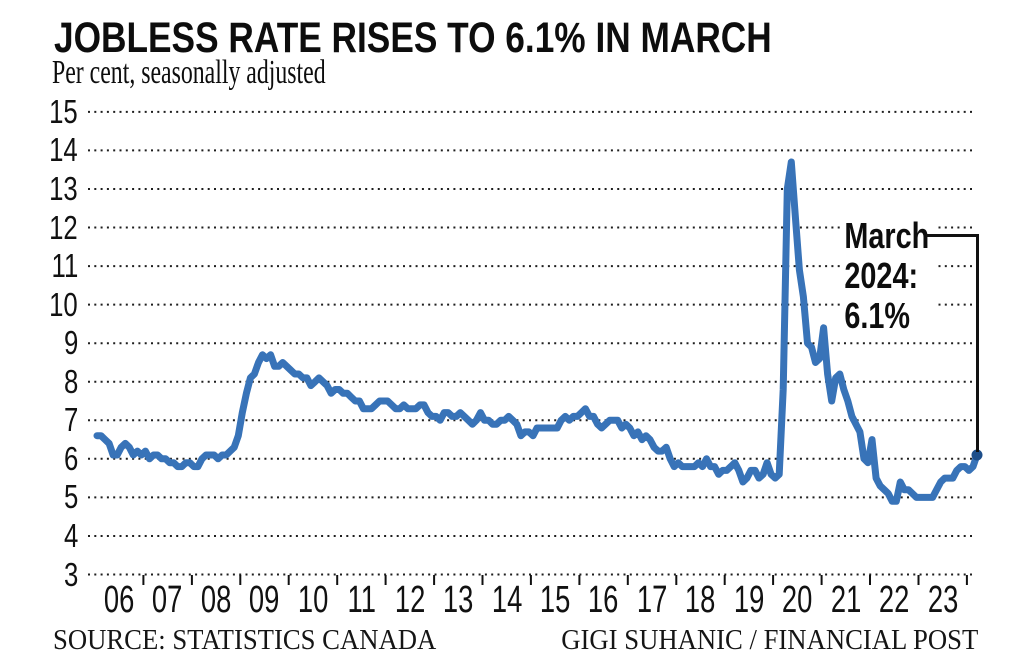  What do you see at coordinates (63, 111) in the screenshot?
I see `y-axis-label: 15` at bounding box center [63, 111].